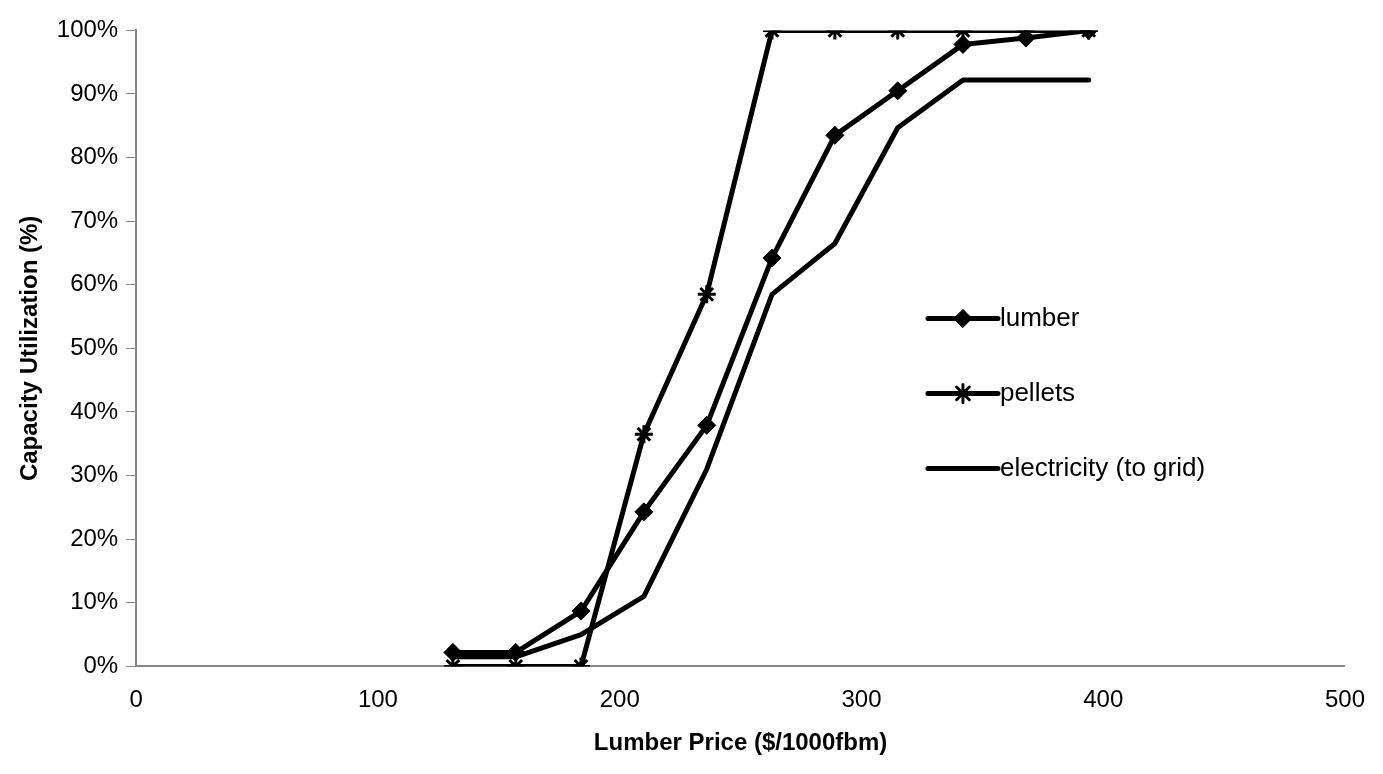 Image resolution: width=1383 pixels, height=774 pixels. Describe the element at coordinates (1344, 699) in the screenshot. I see `x-tick-label: 500` at that location.